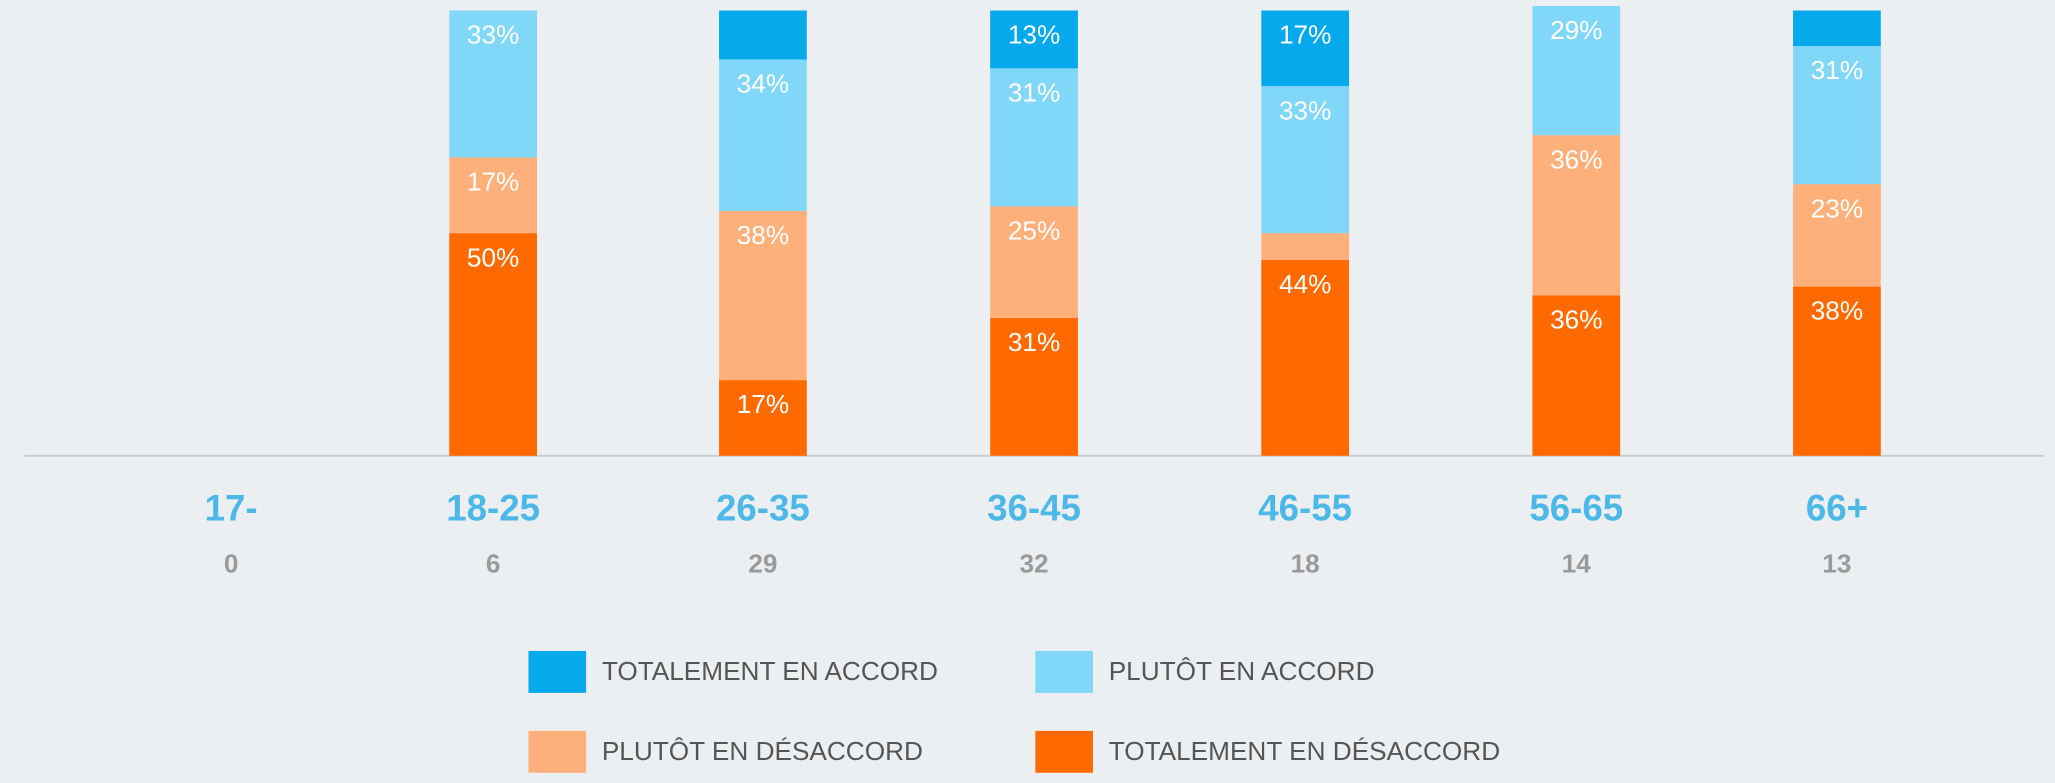  What do you see at coordinates (231, 507) in the screenshot?
I see `x-tick-label: 17-` at bounding box center [231, 507].